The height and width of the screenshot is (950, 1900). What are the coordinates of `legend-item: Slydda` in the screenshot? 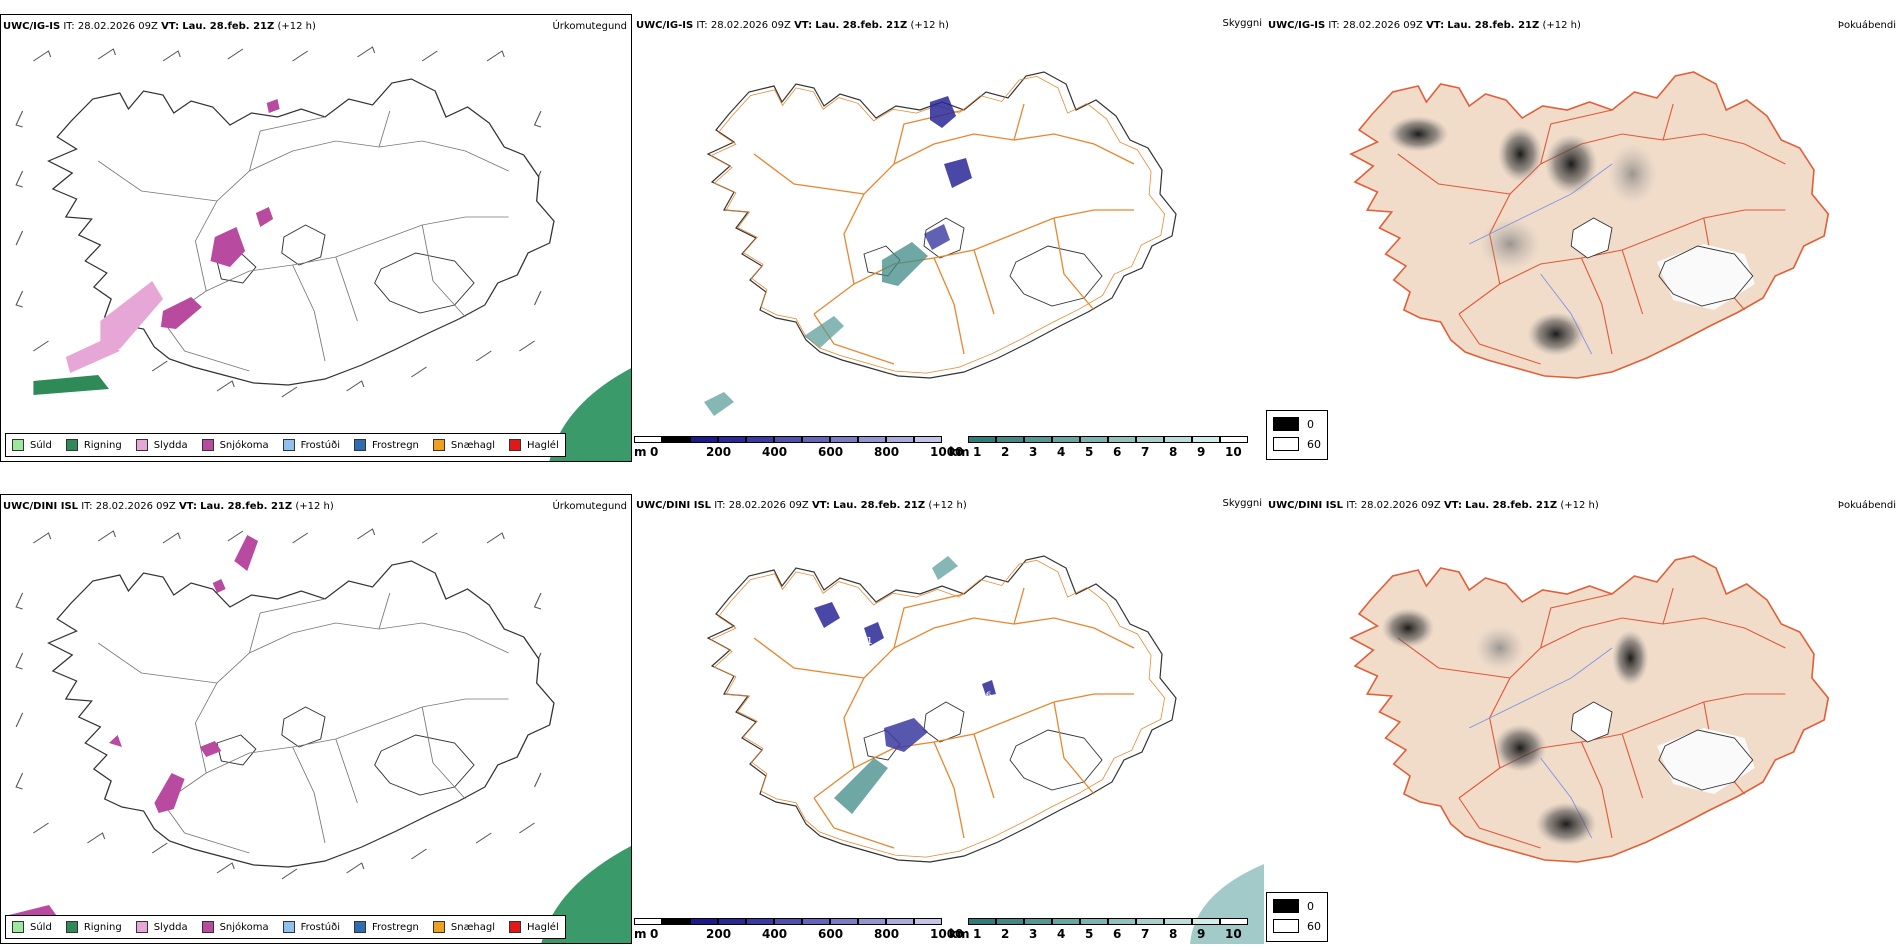 It's located at (161, 927).